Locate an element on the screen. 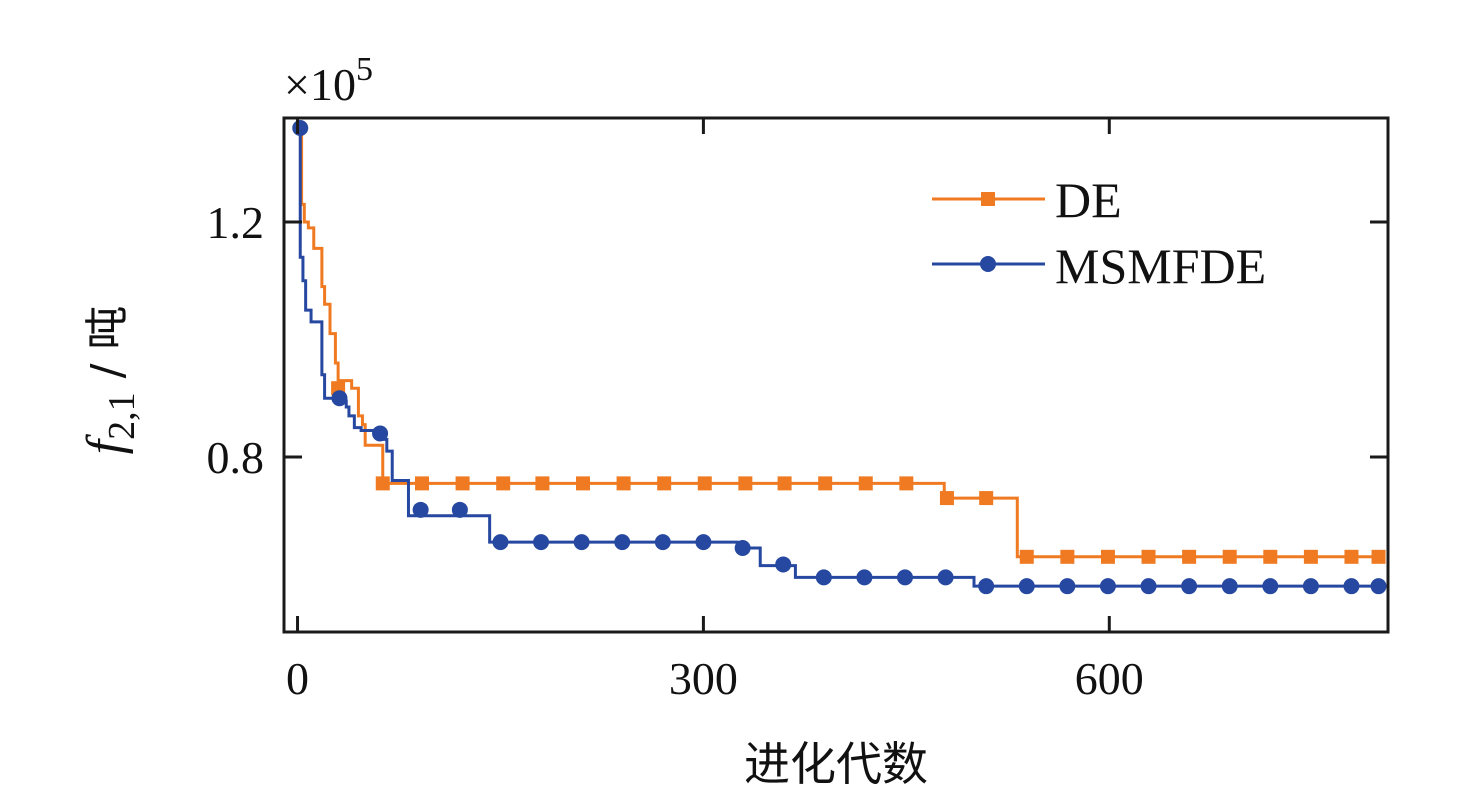 The image size is (1478, 796). x-tick-label: 0 is located at coordinates (297, 678).